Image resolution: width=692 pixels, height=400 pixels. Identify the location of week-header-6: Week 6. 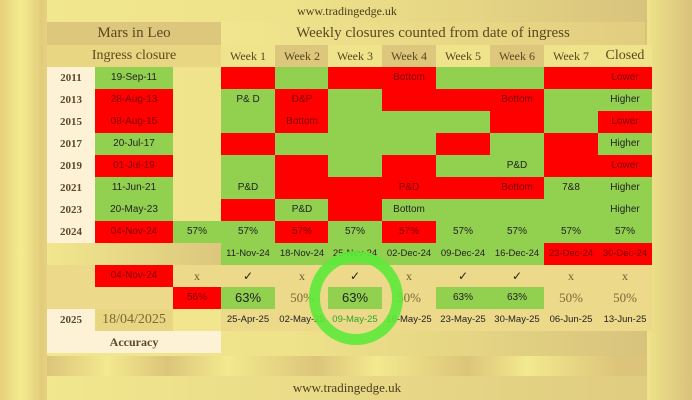
(517, 56).